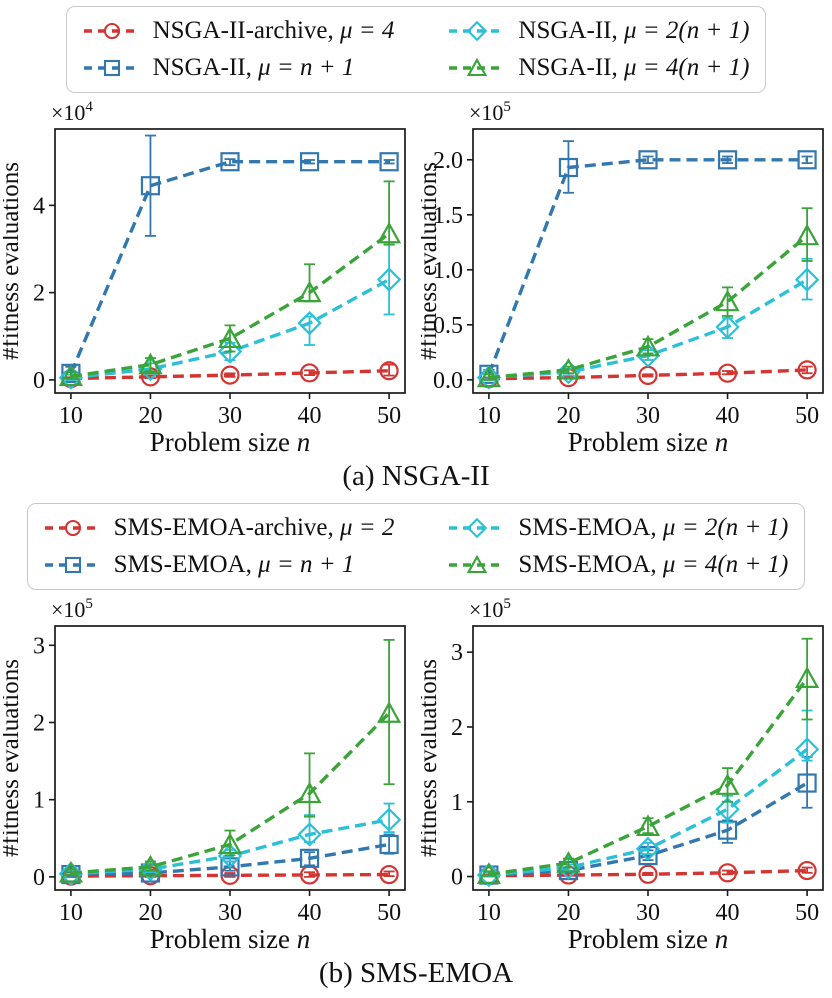 The height and width of the screenshot is (998, 832). Describe the element at coordinates (72, 112) in the screenshot. I see `axis-offset-text: ×10⁴` at that location.